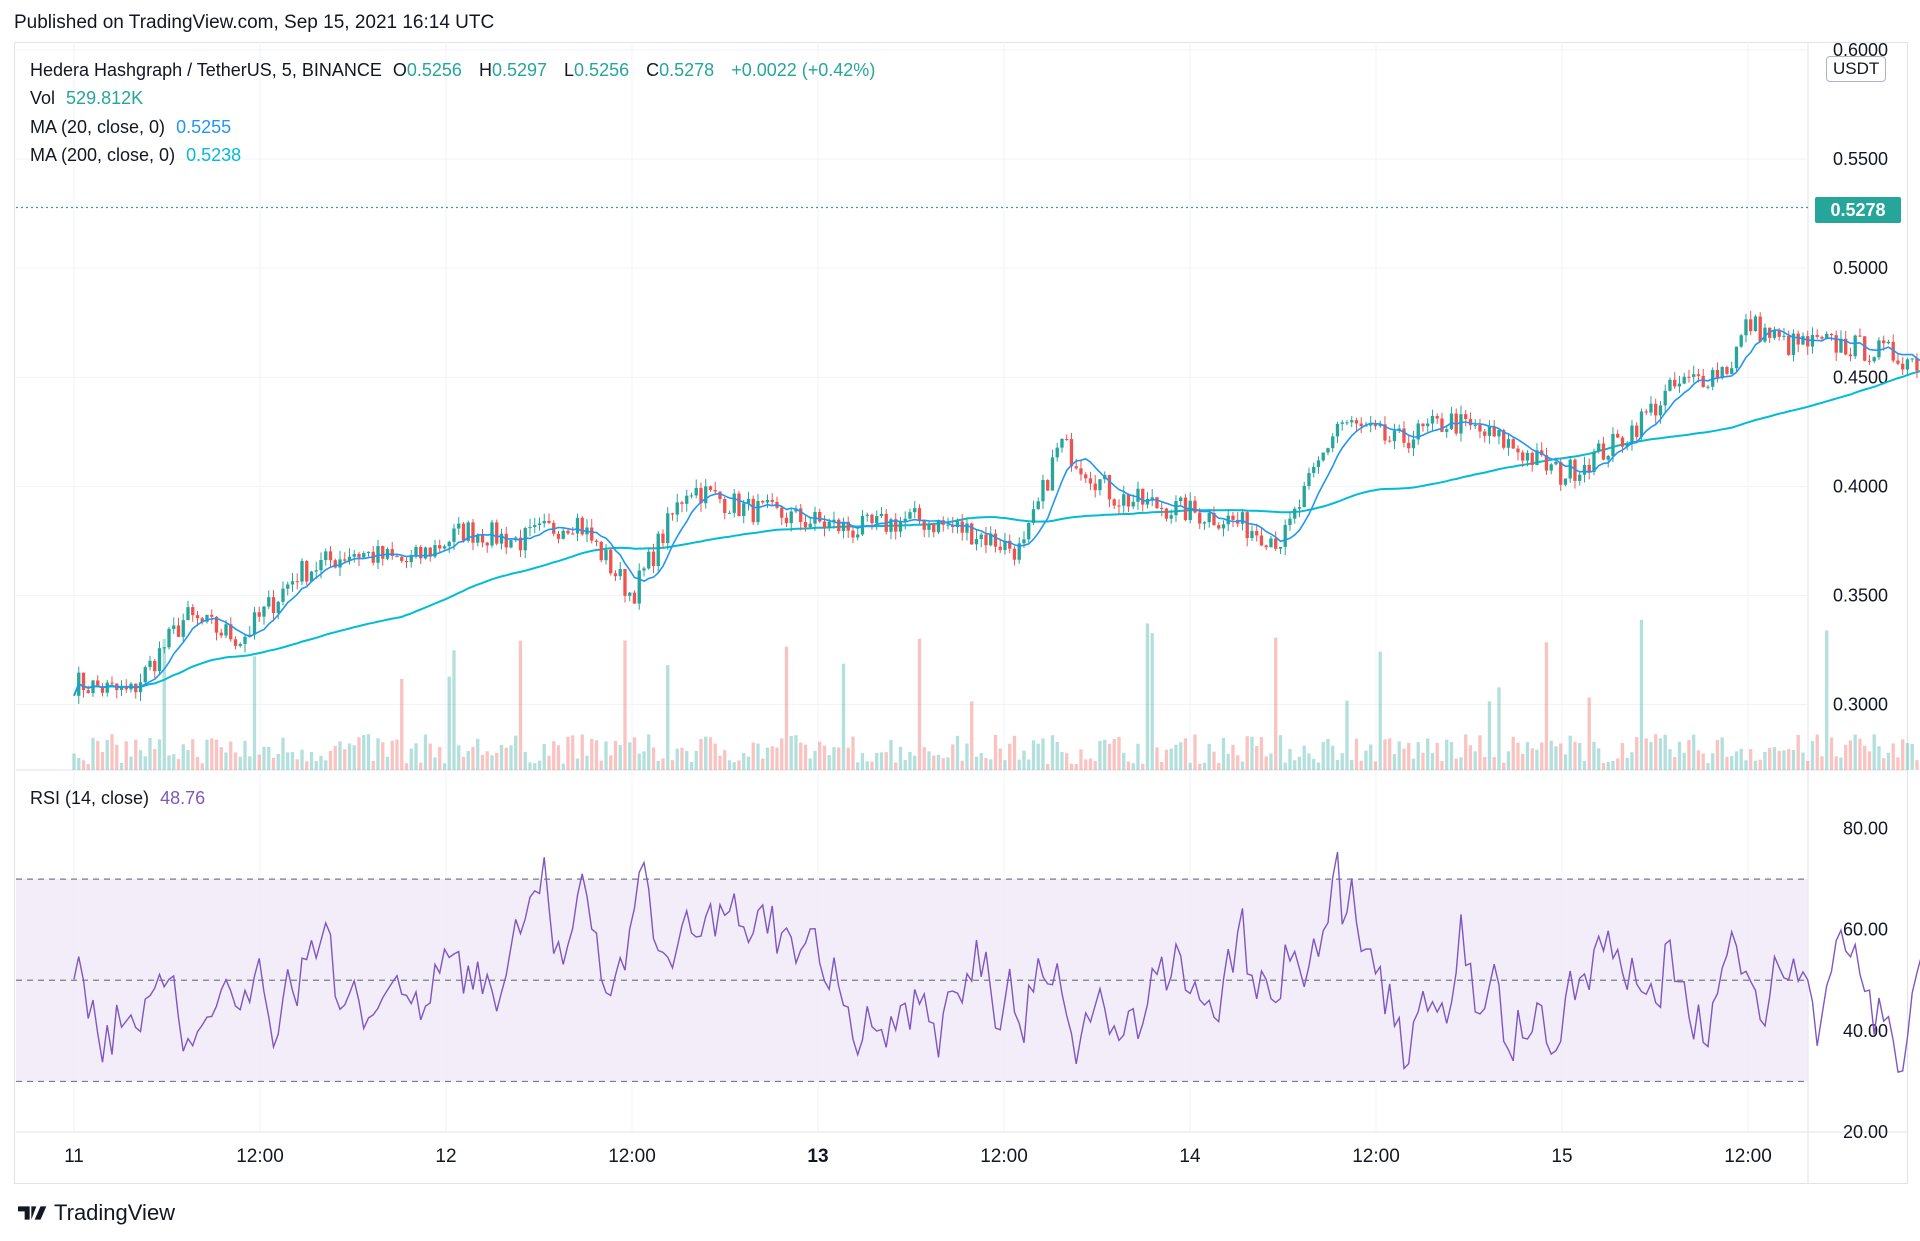  What do you see at coordinates (1856, 69) in the screenshot?
I see `currency-unit-button: USDT` at bounding box center [1856, 69].